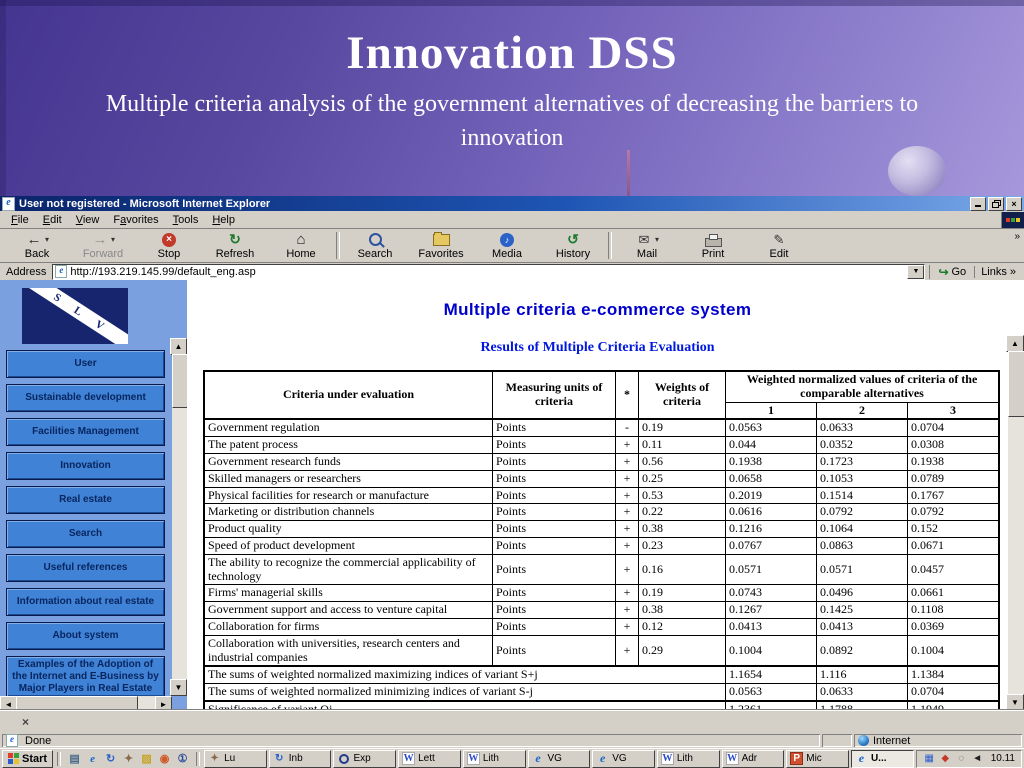 The width and height of the screenshot is (1024, 768). What do you see at coordinates (978, 203) in the screenshot?
I see `minimize-button` at bounding box center [978, 203].